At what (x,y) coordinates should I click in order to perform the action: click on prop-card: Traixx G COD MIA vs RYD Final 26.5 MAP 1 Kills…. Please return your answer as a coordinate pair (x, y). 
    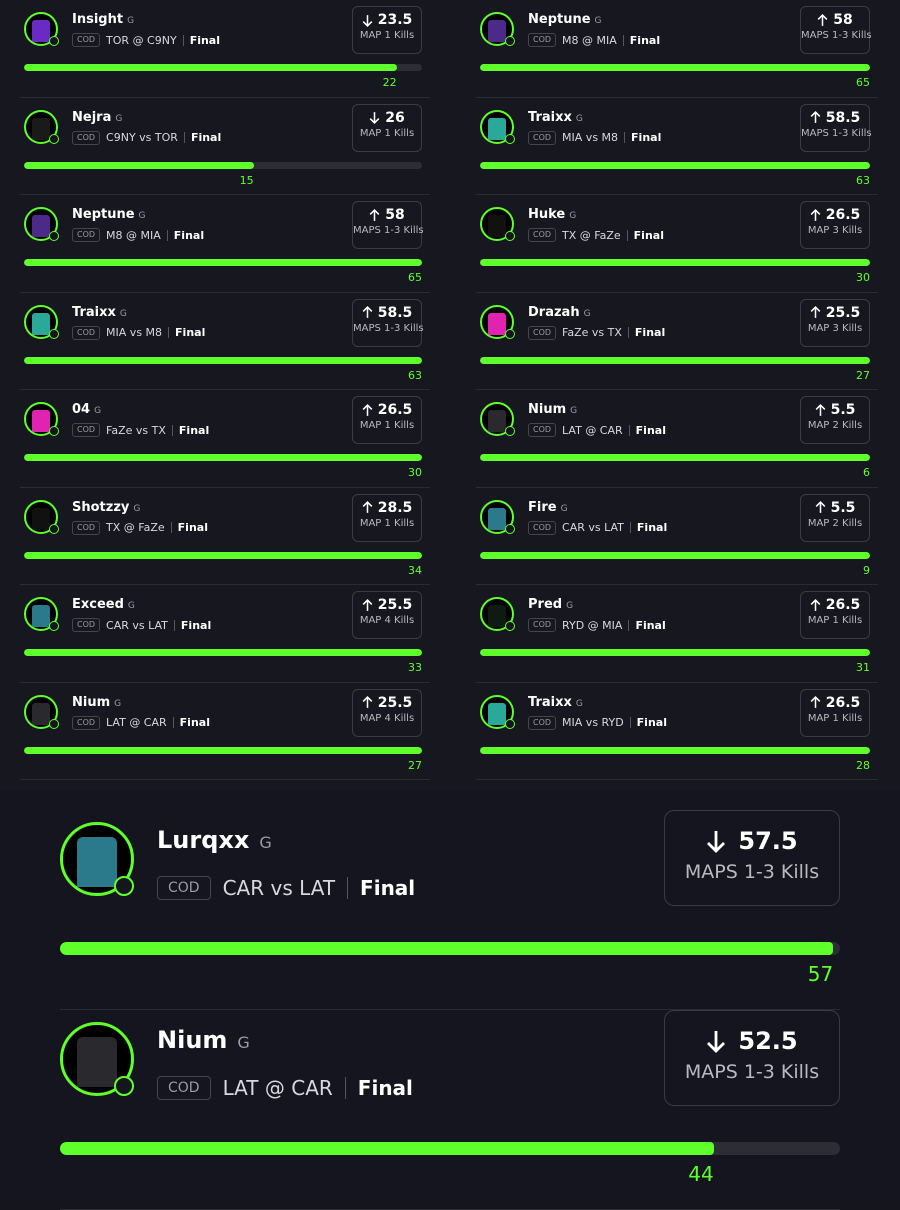
    Looking at the image, I should click on (677, 731).